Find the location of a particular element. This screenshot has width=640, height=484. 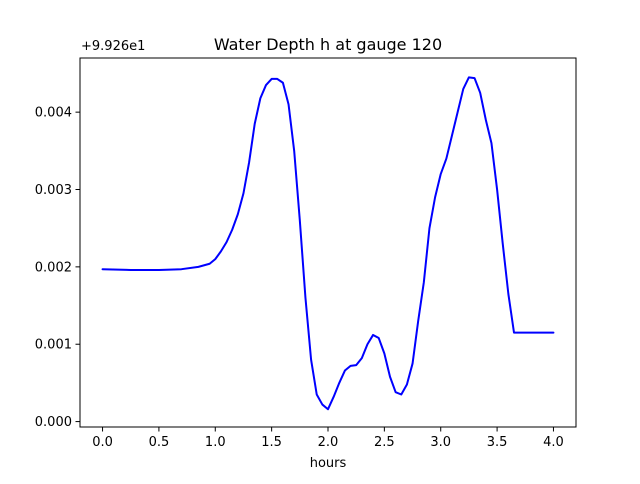

y-offset-label: +9.926e1 is located at coordinates (113, 46).